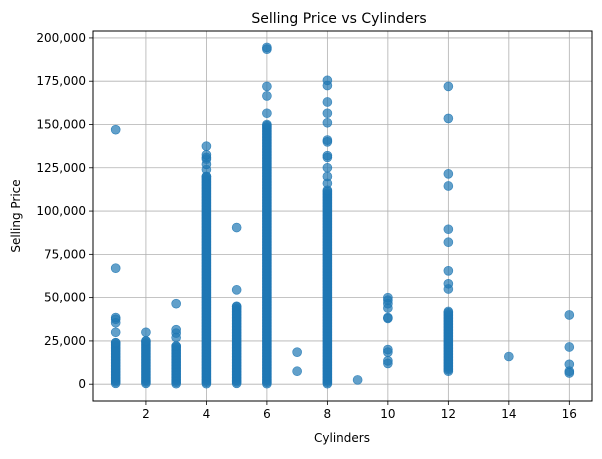 This screenshot has height=459, width=602. What do you see at coordinates (342, 438) in the screenshot?
I see `x-axis-label: Cylinders` at bounding box center [342, 438].